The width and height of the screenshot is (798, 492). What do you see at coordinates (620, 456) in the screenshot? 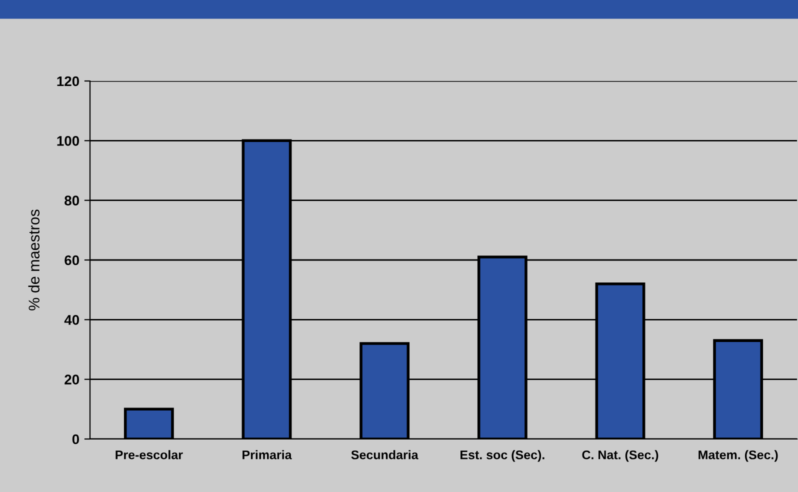
I see `x-tick-label: C. Nat. (Sec.)` at bounding box center [620, 456].